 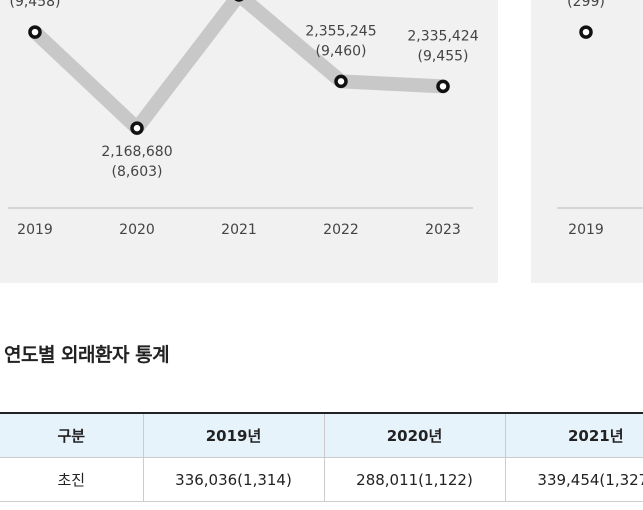 What do you see at coordinates (586, 5) in the screenshot?
I see `count-label: (299)` at bounding box center [586, 5].